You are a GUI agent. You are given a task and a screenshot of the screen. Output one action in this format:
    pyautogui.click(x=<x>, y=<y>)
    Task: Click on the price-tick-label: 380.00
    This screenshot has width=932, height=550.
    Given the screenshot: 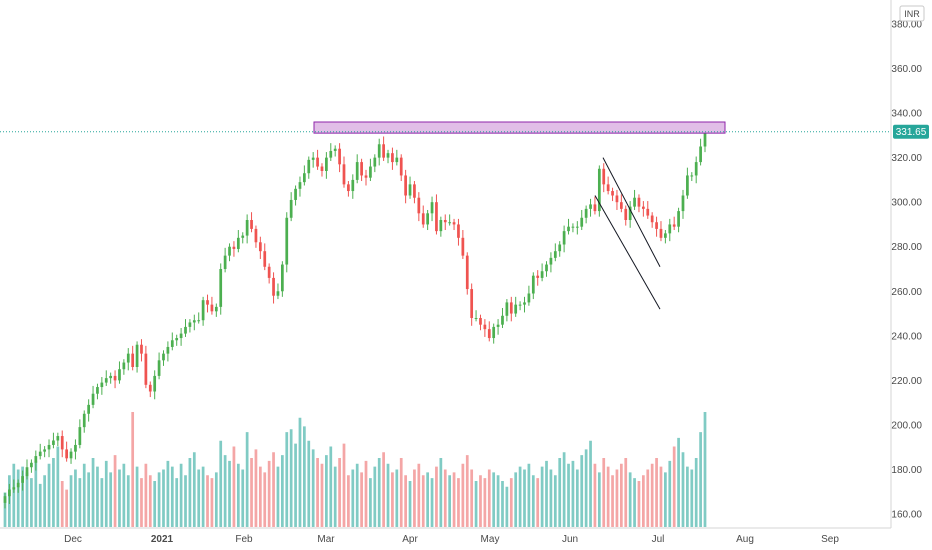 What is the action you would take?
    pyautogui.click(x=906, y=25)
    